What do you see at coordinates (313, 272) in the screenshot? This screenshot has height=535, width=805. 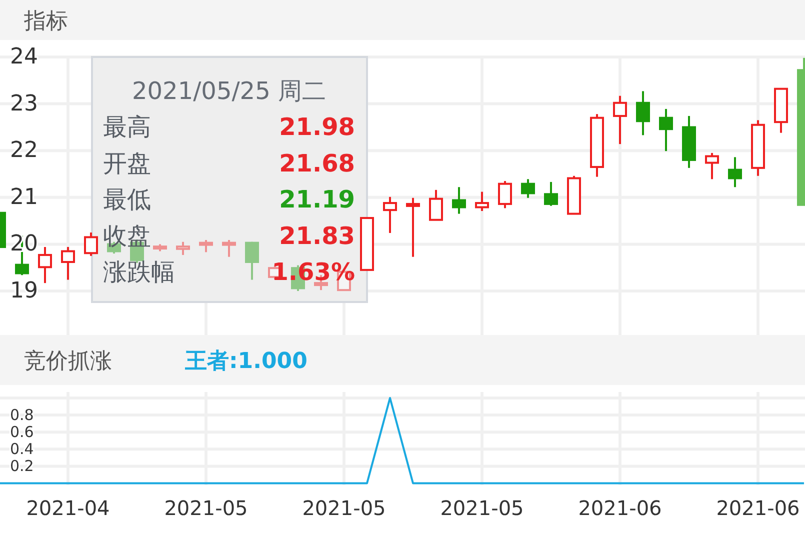 I see `text: 1.63%` at bounding box center [313, 272].